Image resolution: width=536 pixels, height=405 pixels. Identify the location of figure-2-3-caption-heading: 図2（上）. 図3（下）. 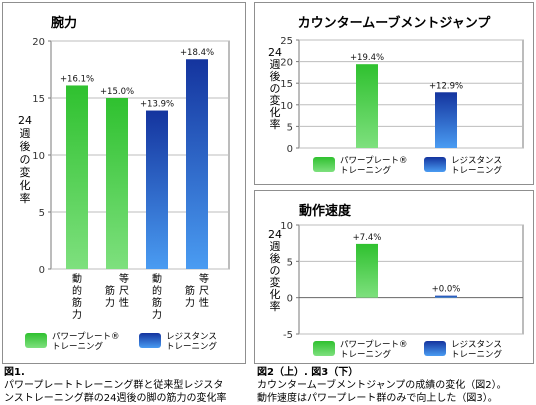
(308, 372).